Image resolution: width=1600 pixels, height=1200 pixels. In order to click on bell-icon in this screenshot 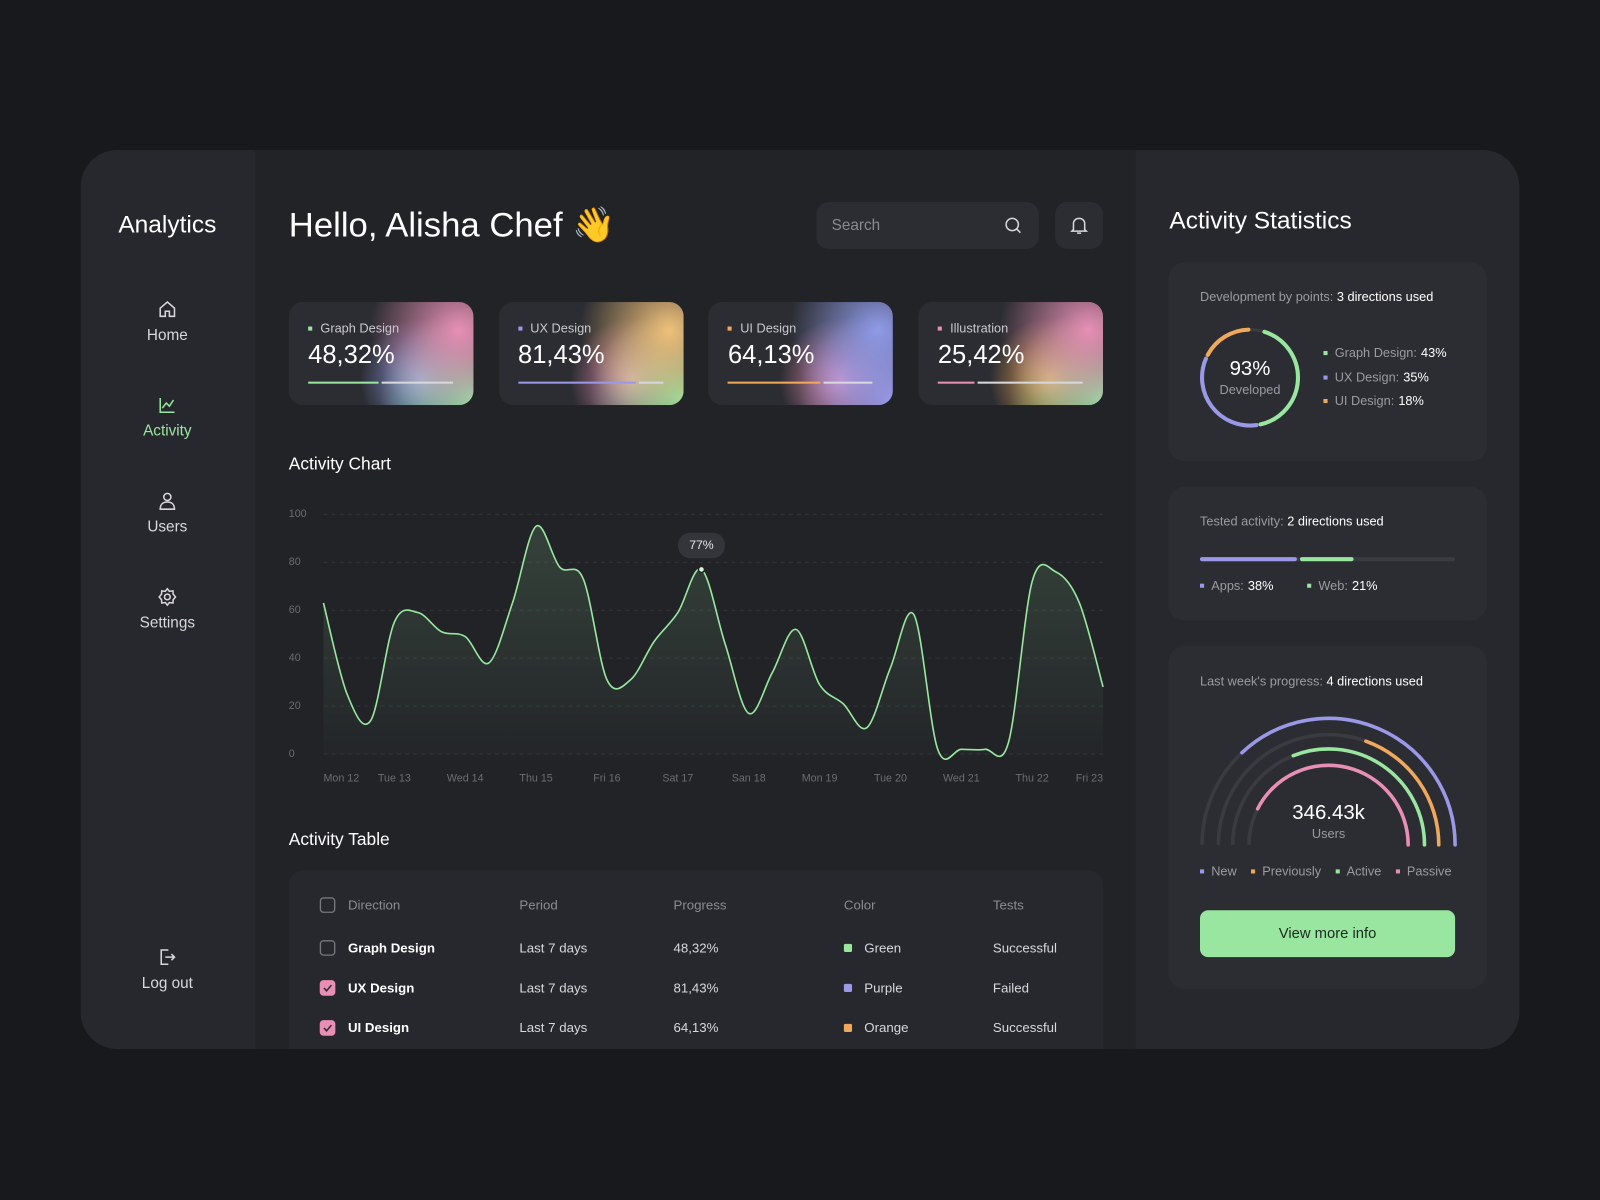, I will do `click(1079, 225)`.